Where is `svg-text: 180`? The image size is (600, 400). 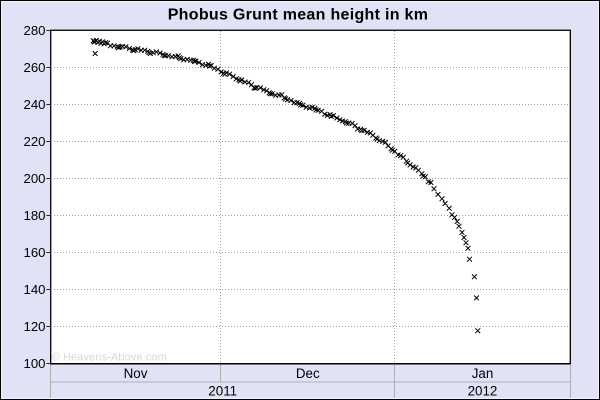
svg-text: 180 is located at coordinates (34, 215).